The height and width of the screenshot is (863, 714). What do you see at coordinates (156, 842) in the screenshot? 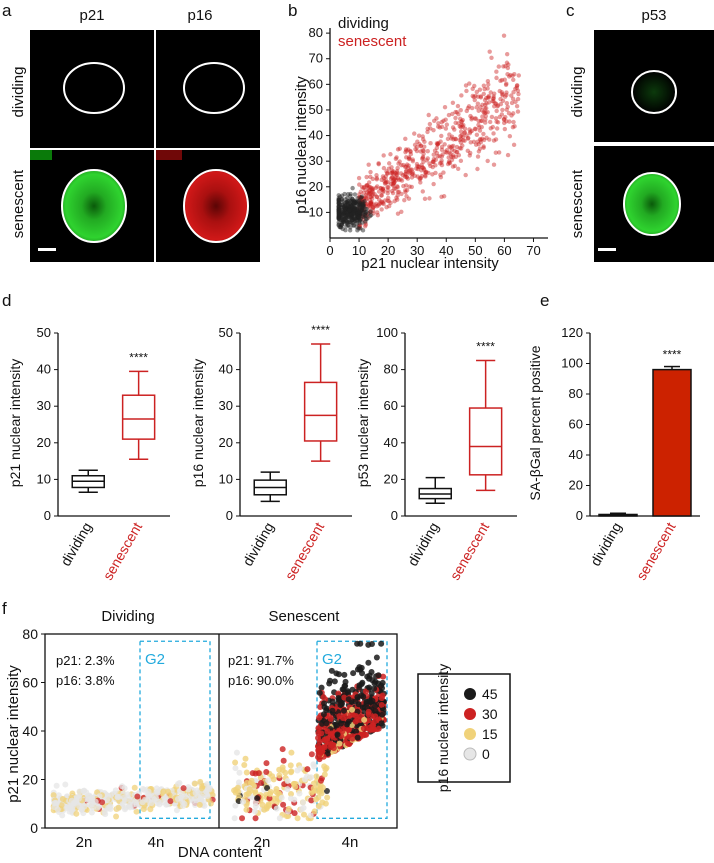
I see `x-tick-label: 4n` at bounding box center [156, 842].